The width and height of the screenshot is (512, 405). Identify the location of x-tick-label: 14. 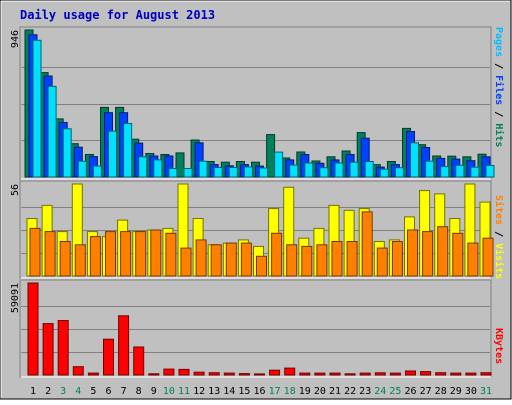
(229, 391).